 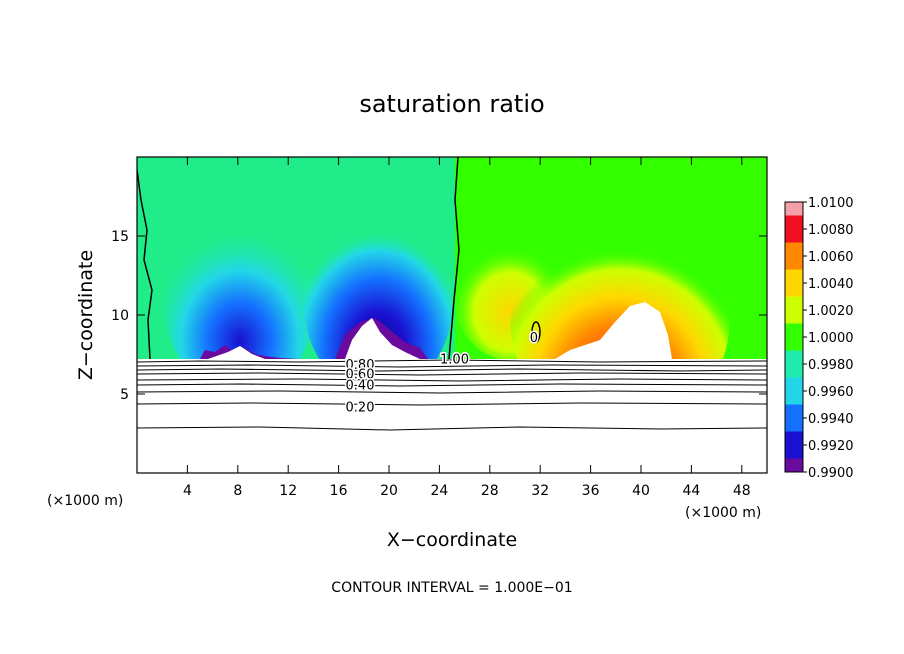 What do you see at coordinates (742, 491) in the screenshot?
I see `x-tick-label: 48` at bounding box center [742, 491].